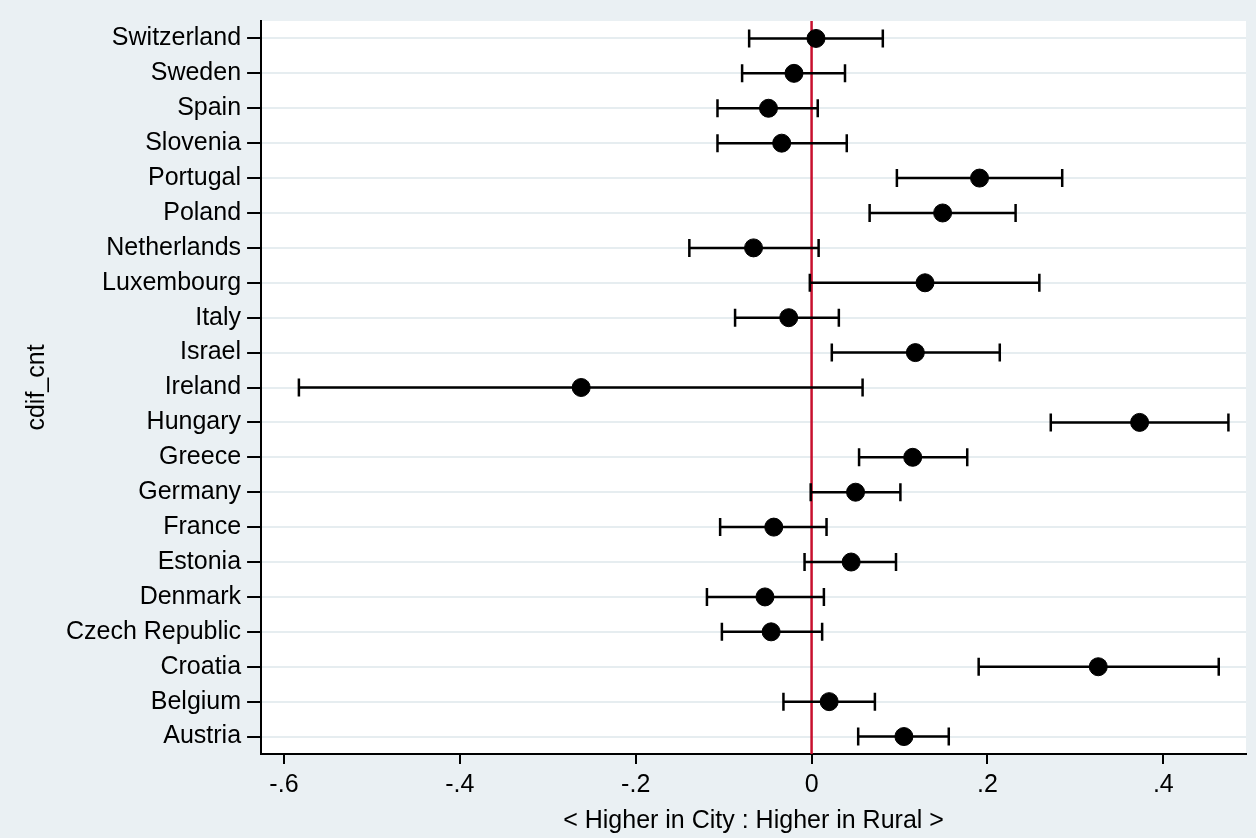  Describe the element at coordinates (202, 210) in the screenshot. I see `y-tick-label: Poland` at that location.